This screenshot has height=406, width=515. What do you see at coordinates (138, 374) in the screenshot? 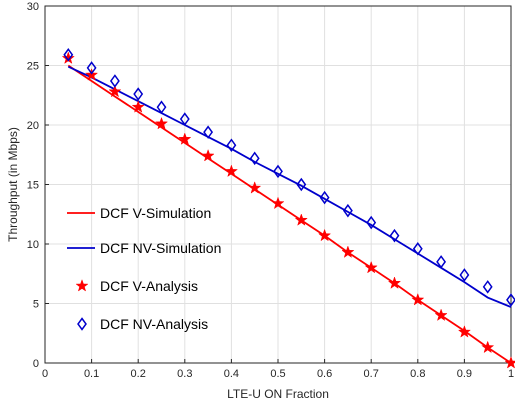
I see `x-tick-label: 0.2` at bounding box center [138, 374].